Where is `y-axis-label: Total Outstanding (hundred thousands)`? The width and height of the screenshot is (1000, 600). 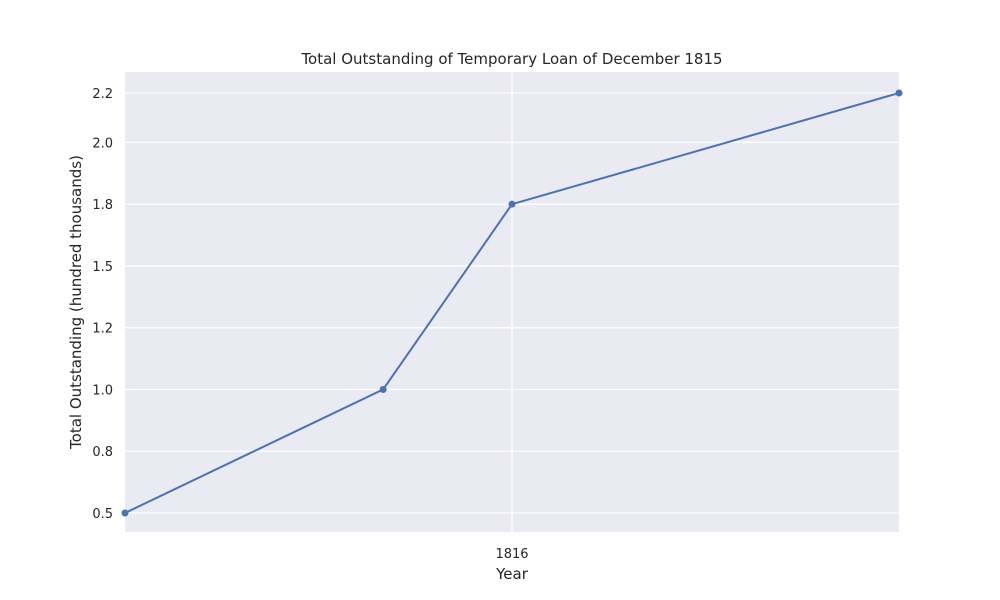
y-axis-label: Total Outstanding (hundred thousands) is located at coordinates (76, 302).